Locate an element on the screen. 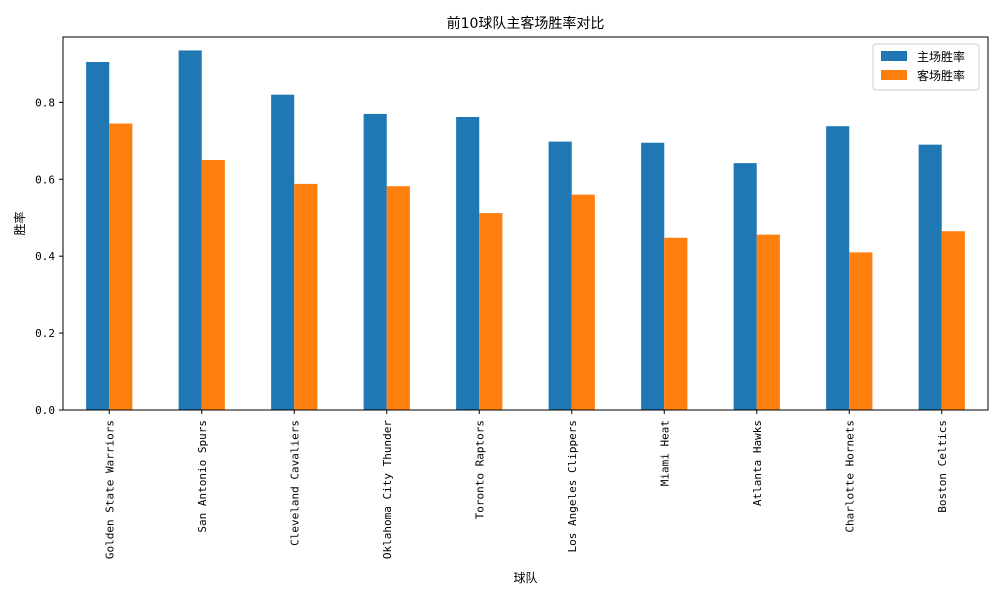  y-tick-label-4: 0.8 is located at coordinates (45, 102).